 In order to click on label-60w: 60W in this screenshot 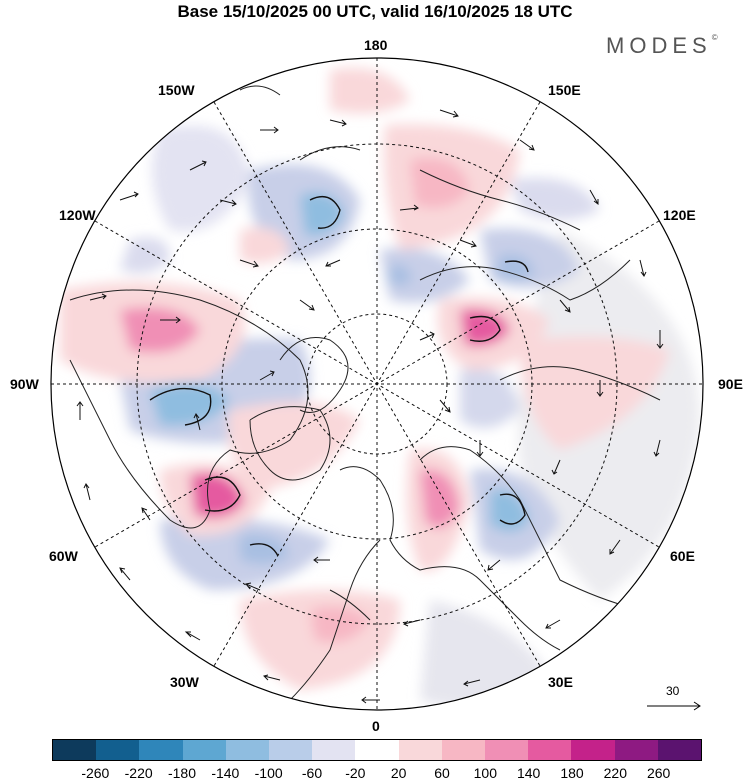, I will do `click(63, 556)`.